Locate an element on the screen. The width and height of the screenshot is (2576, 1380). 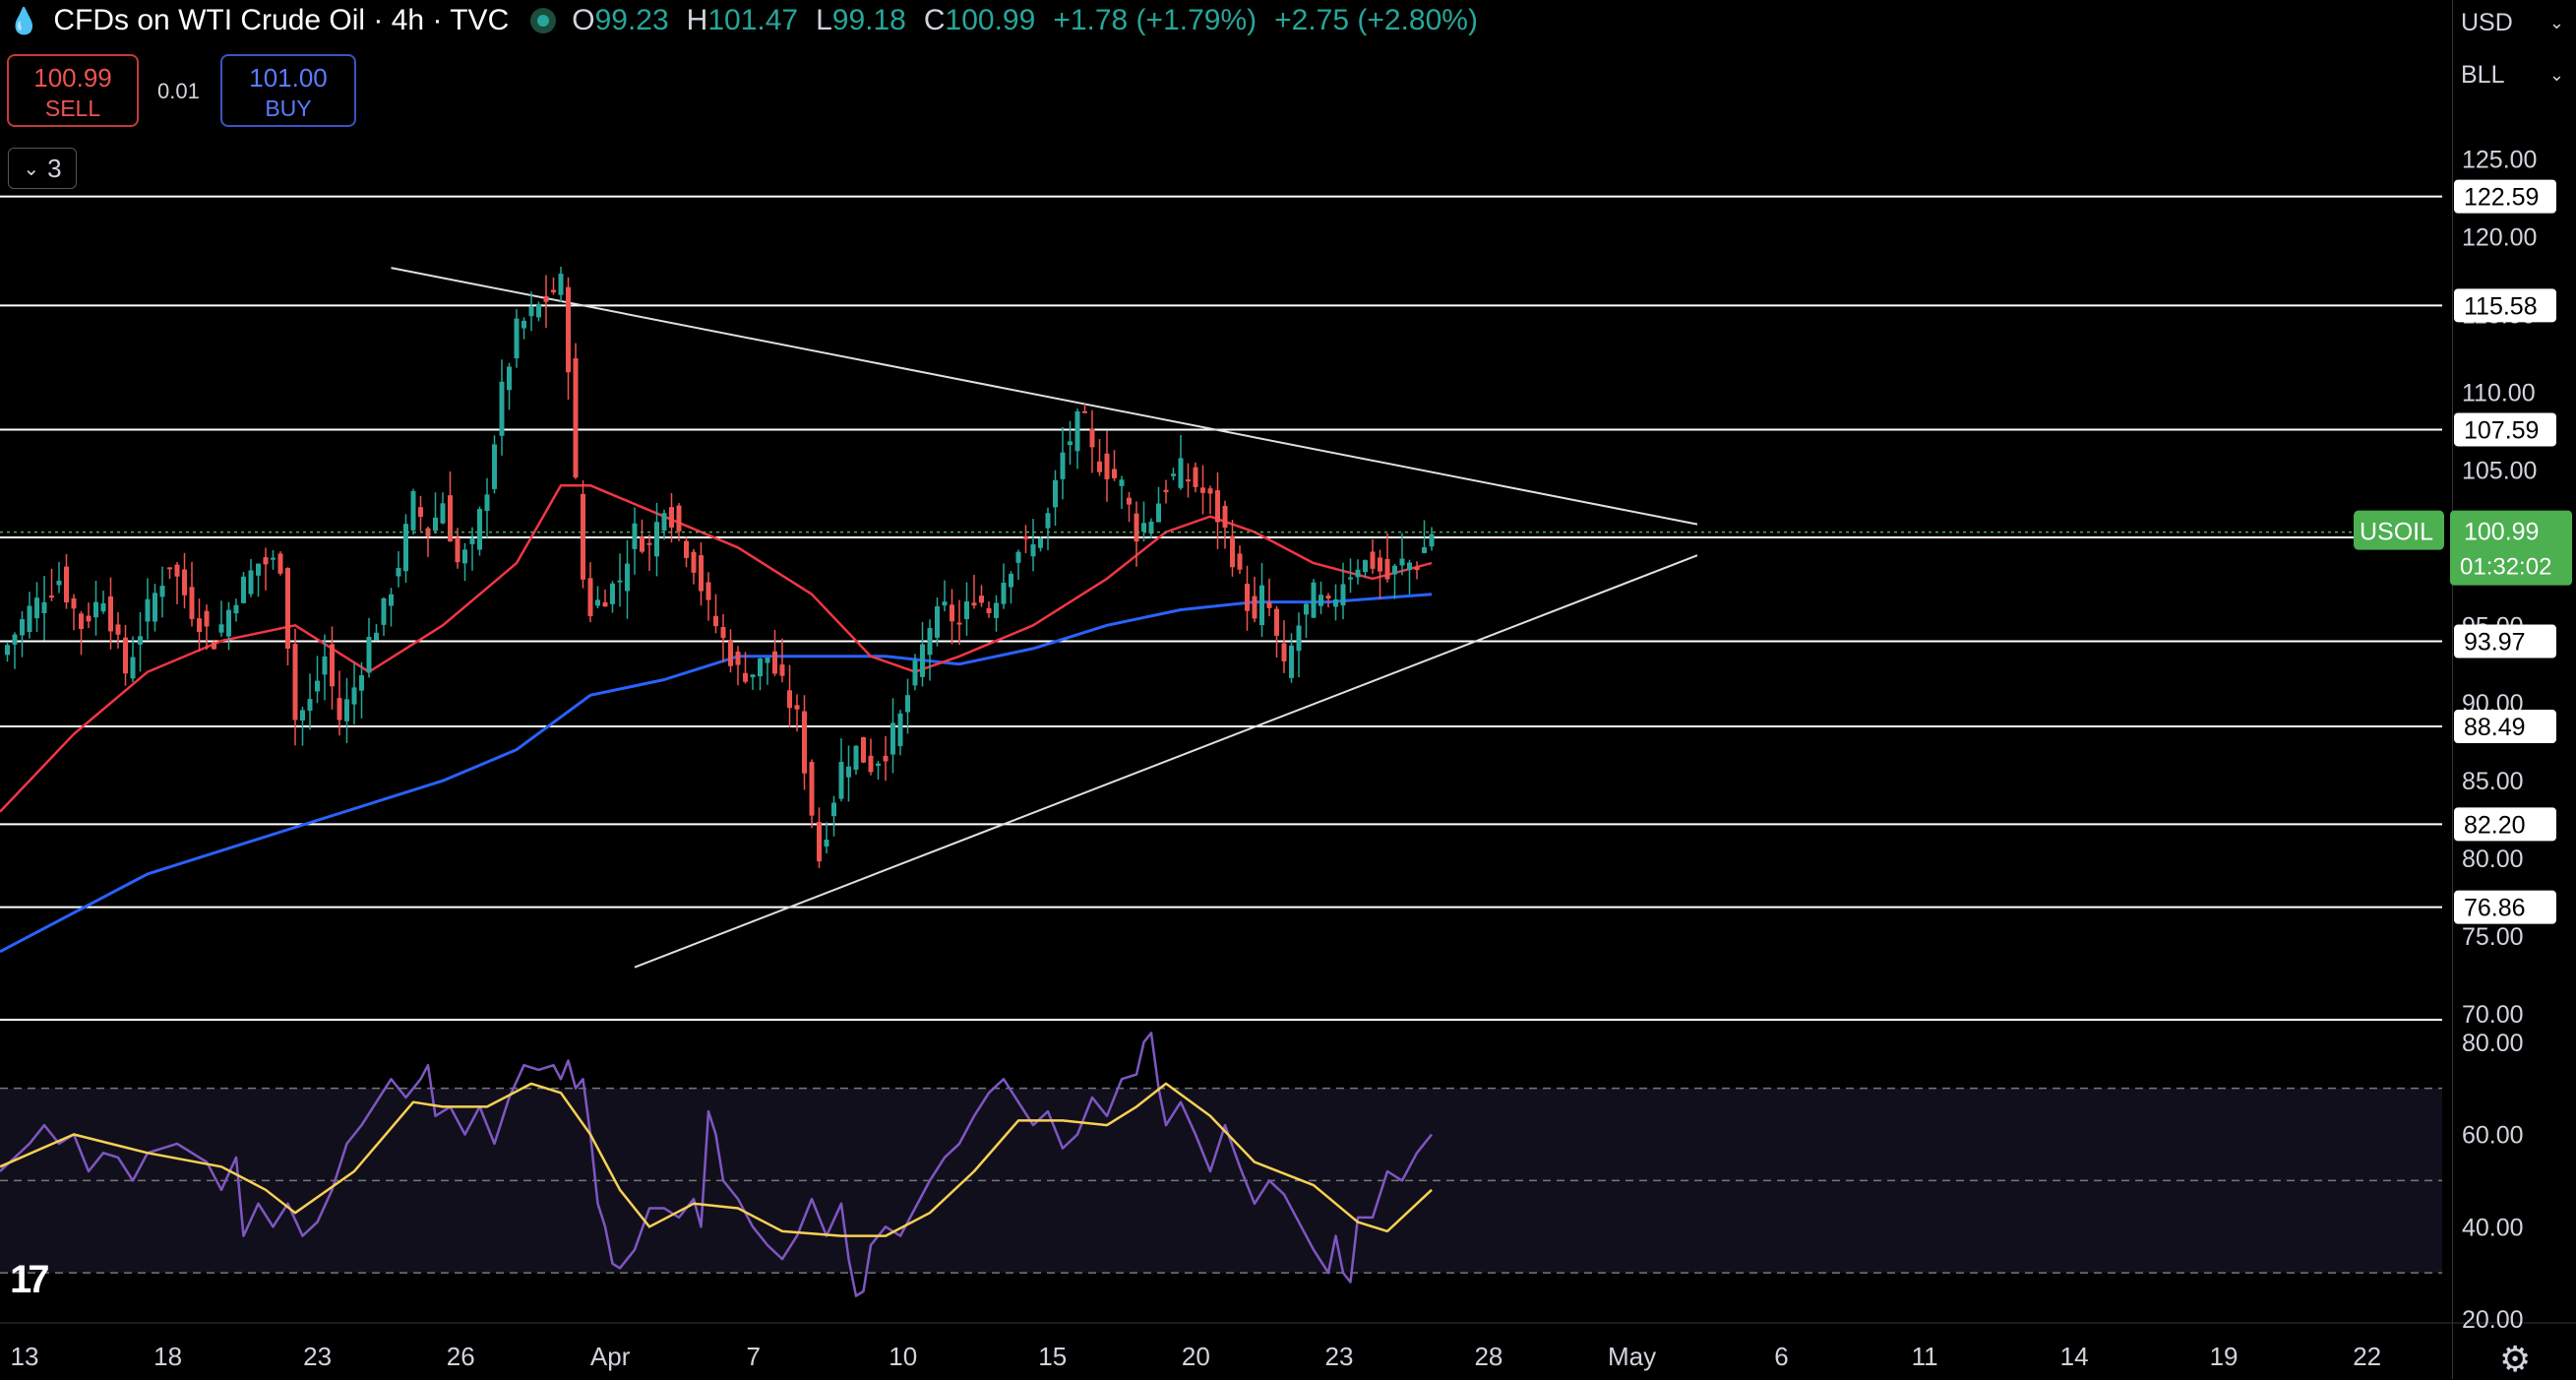
tradingview-logo-icon: 17 is located at coordinates (29, 1279).